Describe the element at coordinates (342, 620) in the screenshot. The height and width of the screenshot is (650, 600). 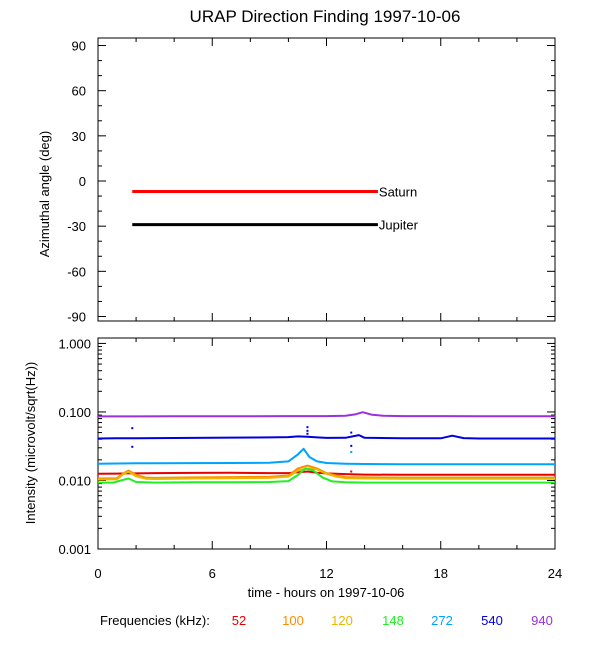
I see `legend-frequency-120: 120` at that location.